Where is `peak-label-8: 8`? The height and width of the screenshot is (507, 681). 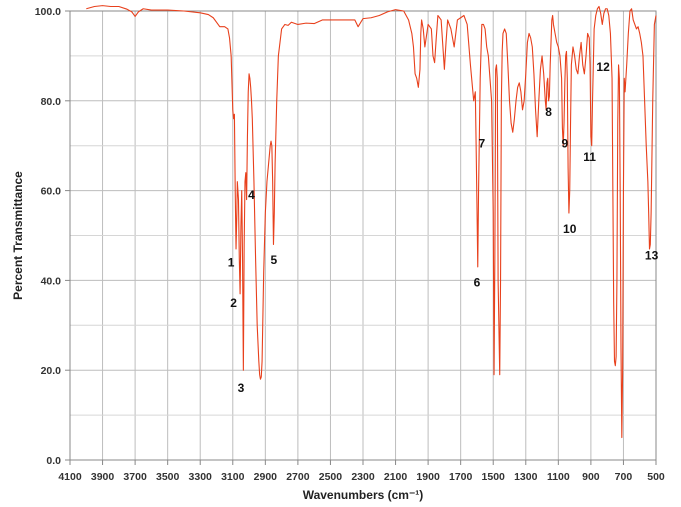
peak-label-8: 8 is located at coordinates (548, 112).